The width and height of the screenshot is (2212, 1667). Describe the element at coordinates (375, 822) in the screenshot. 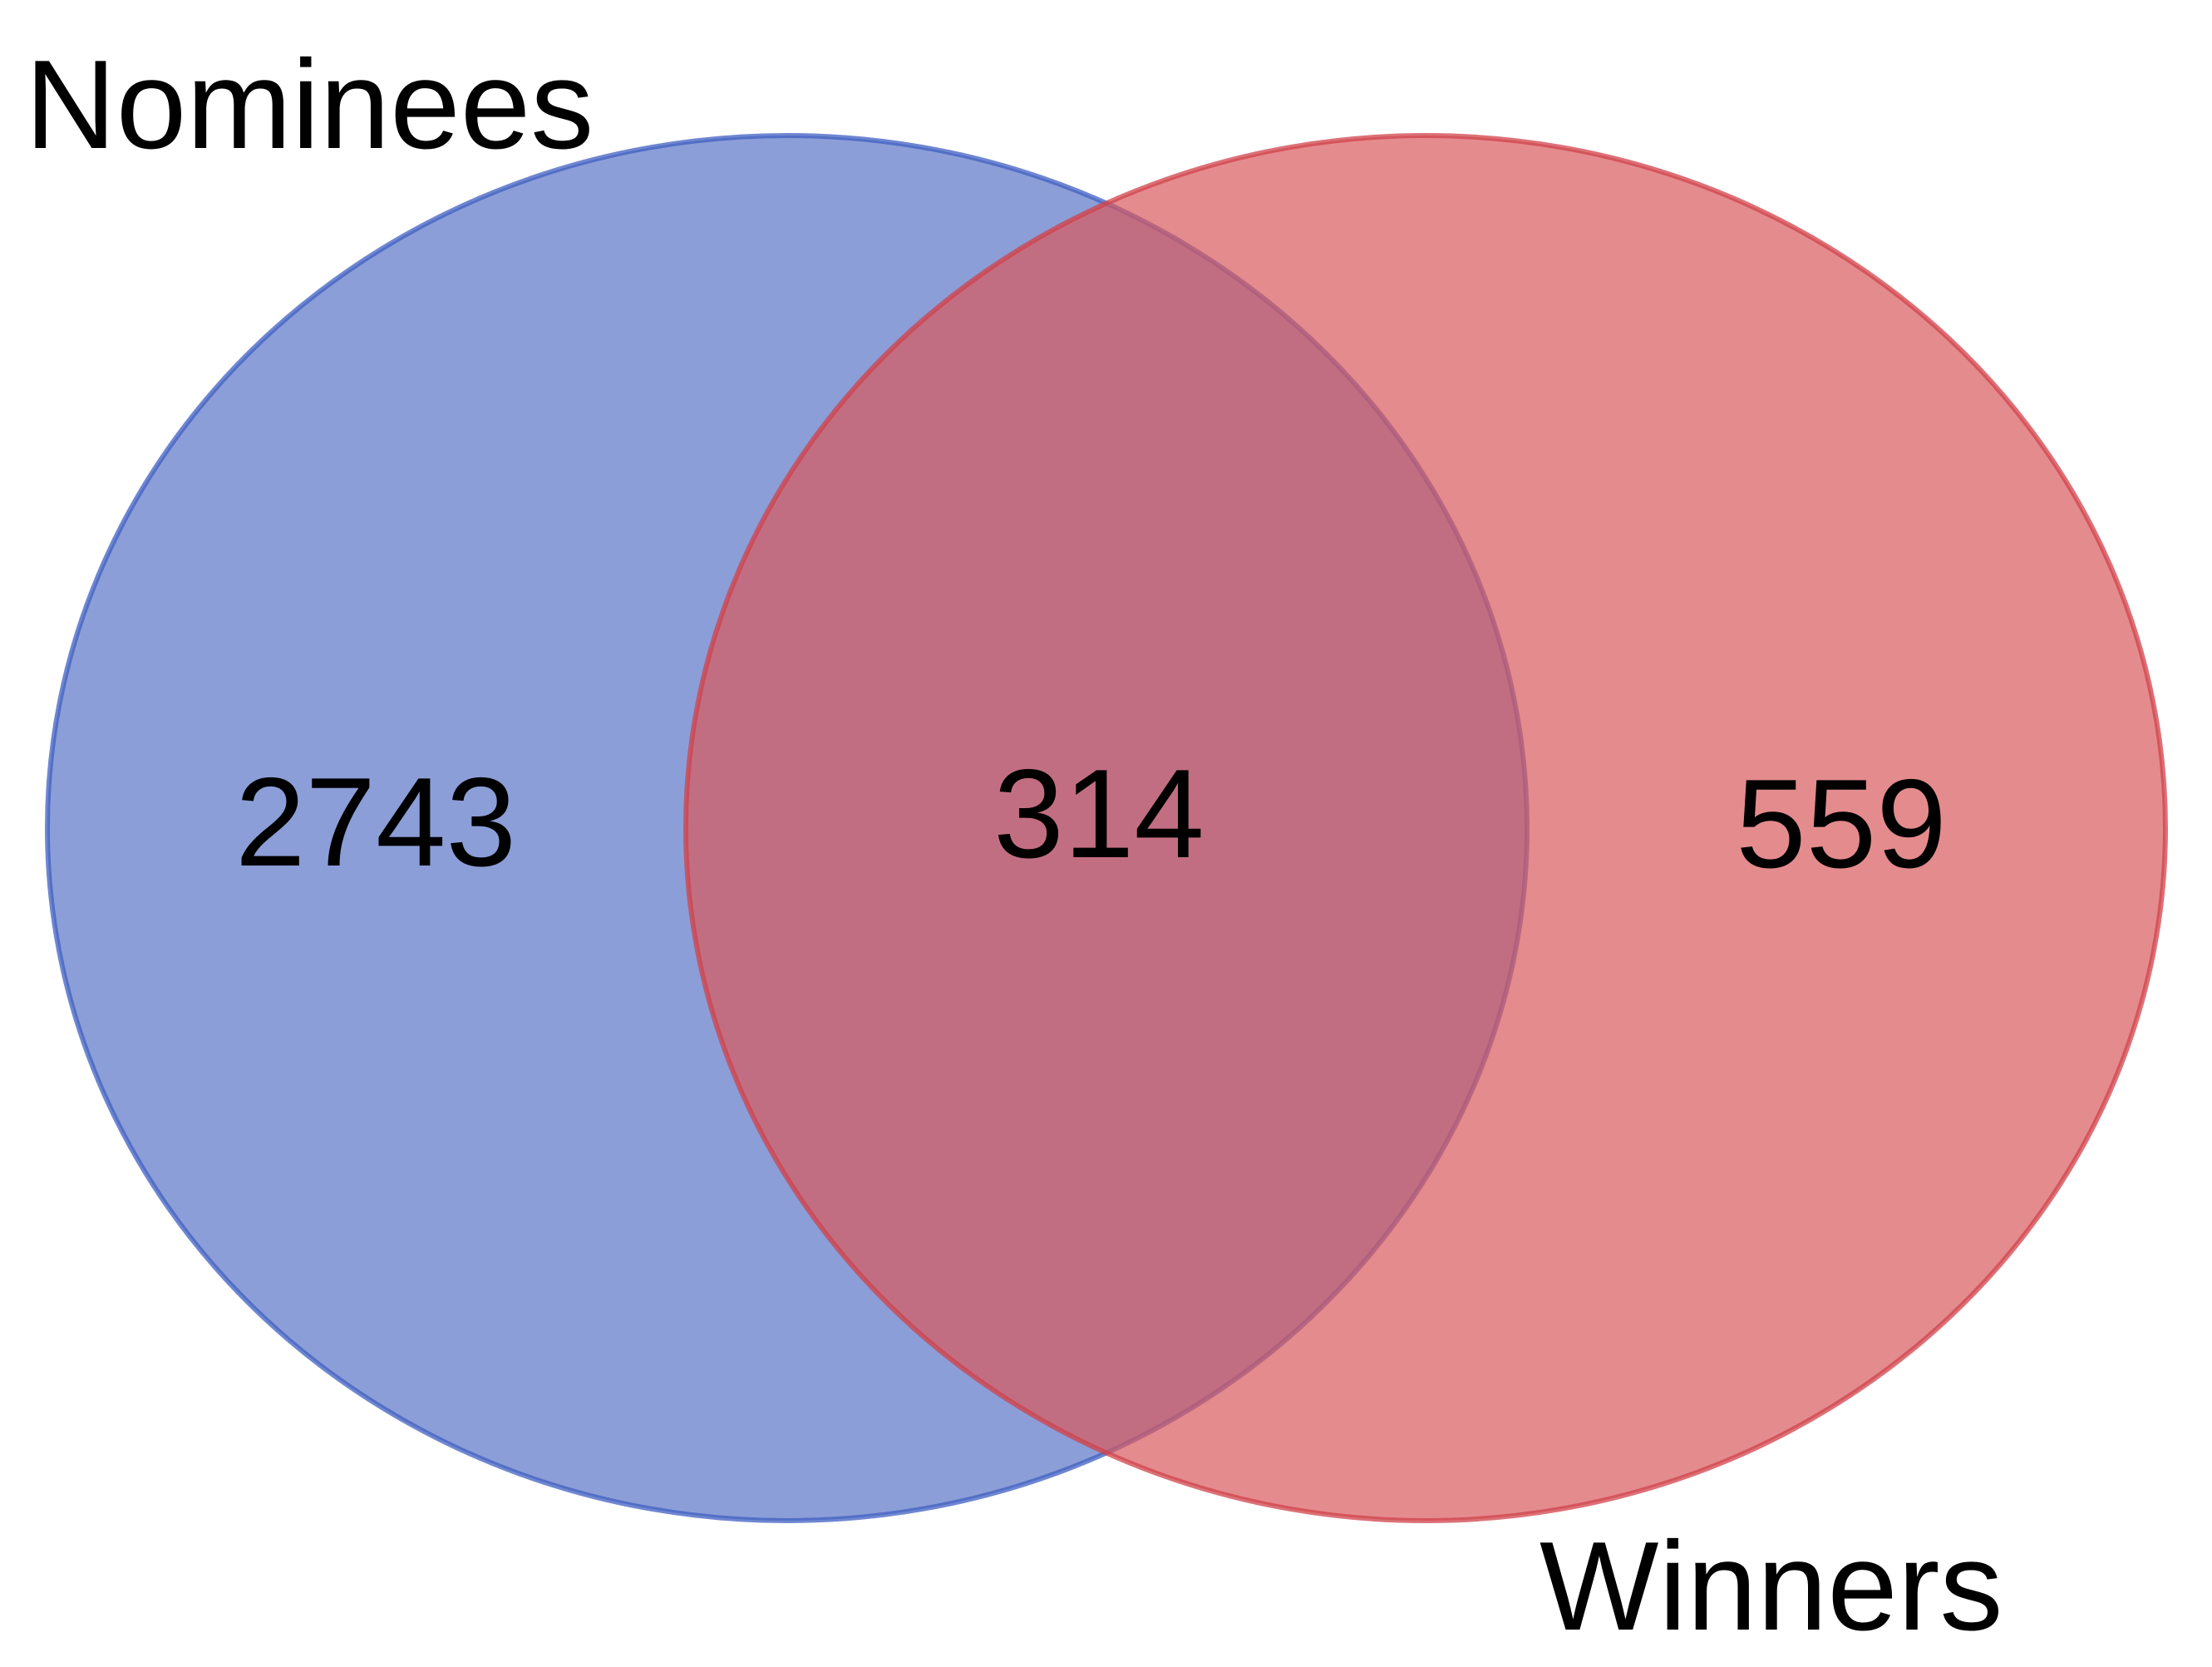

I see `nominees-only-count: 2743` at that location.